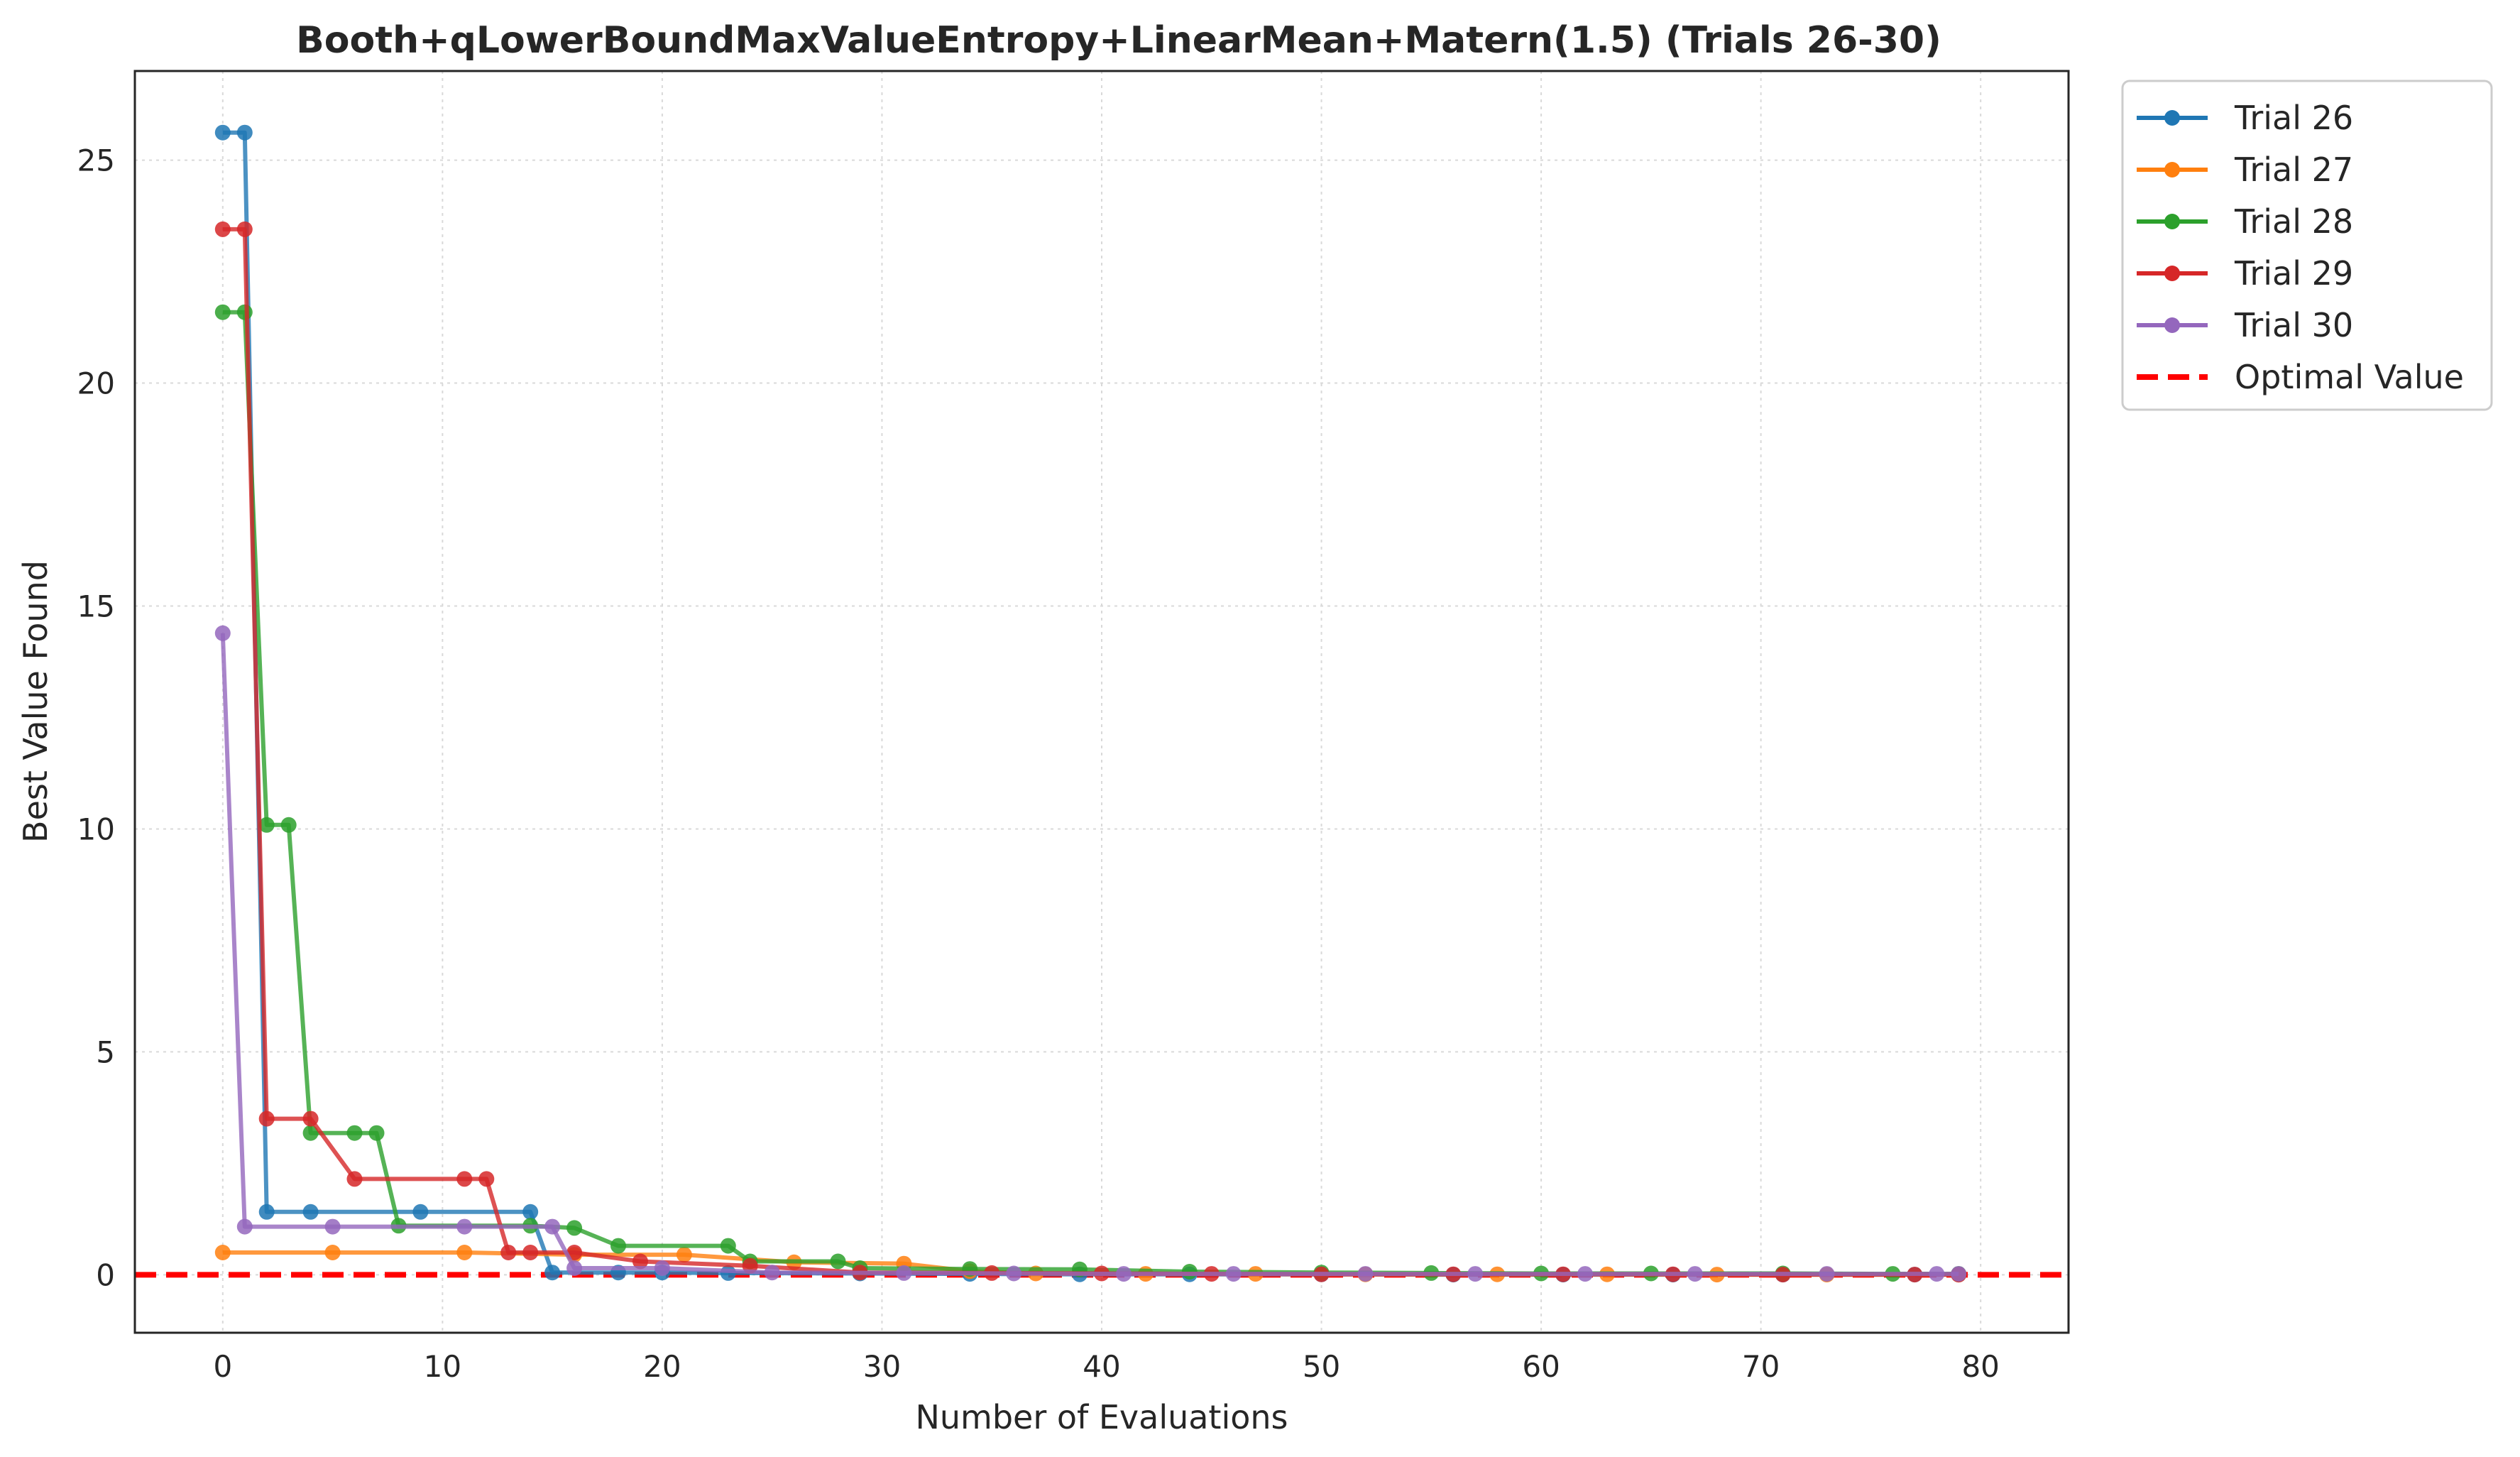  I want to click on y-tick-label: 10, so click(96, 829).